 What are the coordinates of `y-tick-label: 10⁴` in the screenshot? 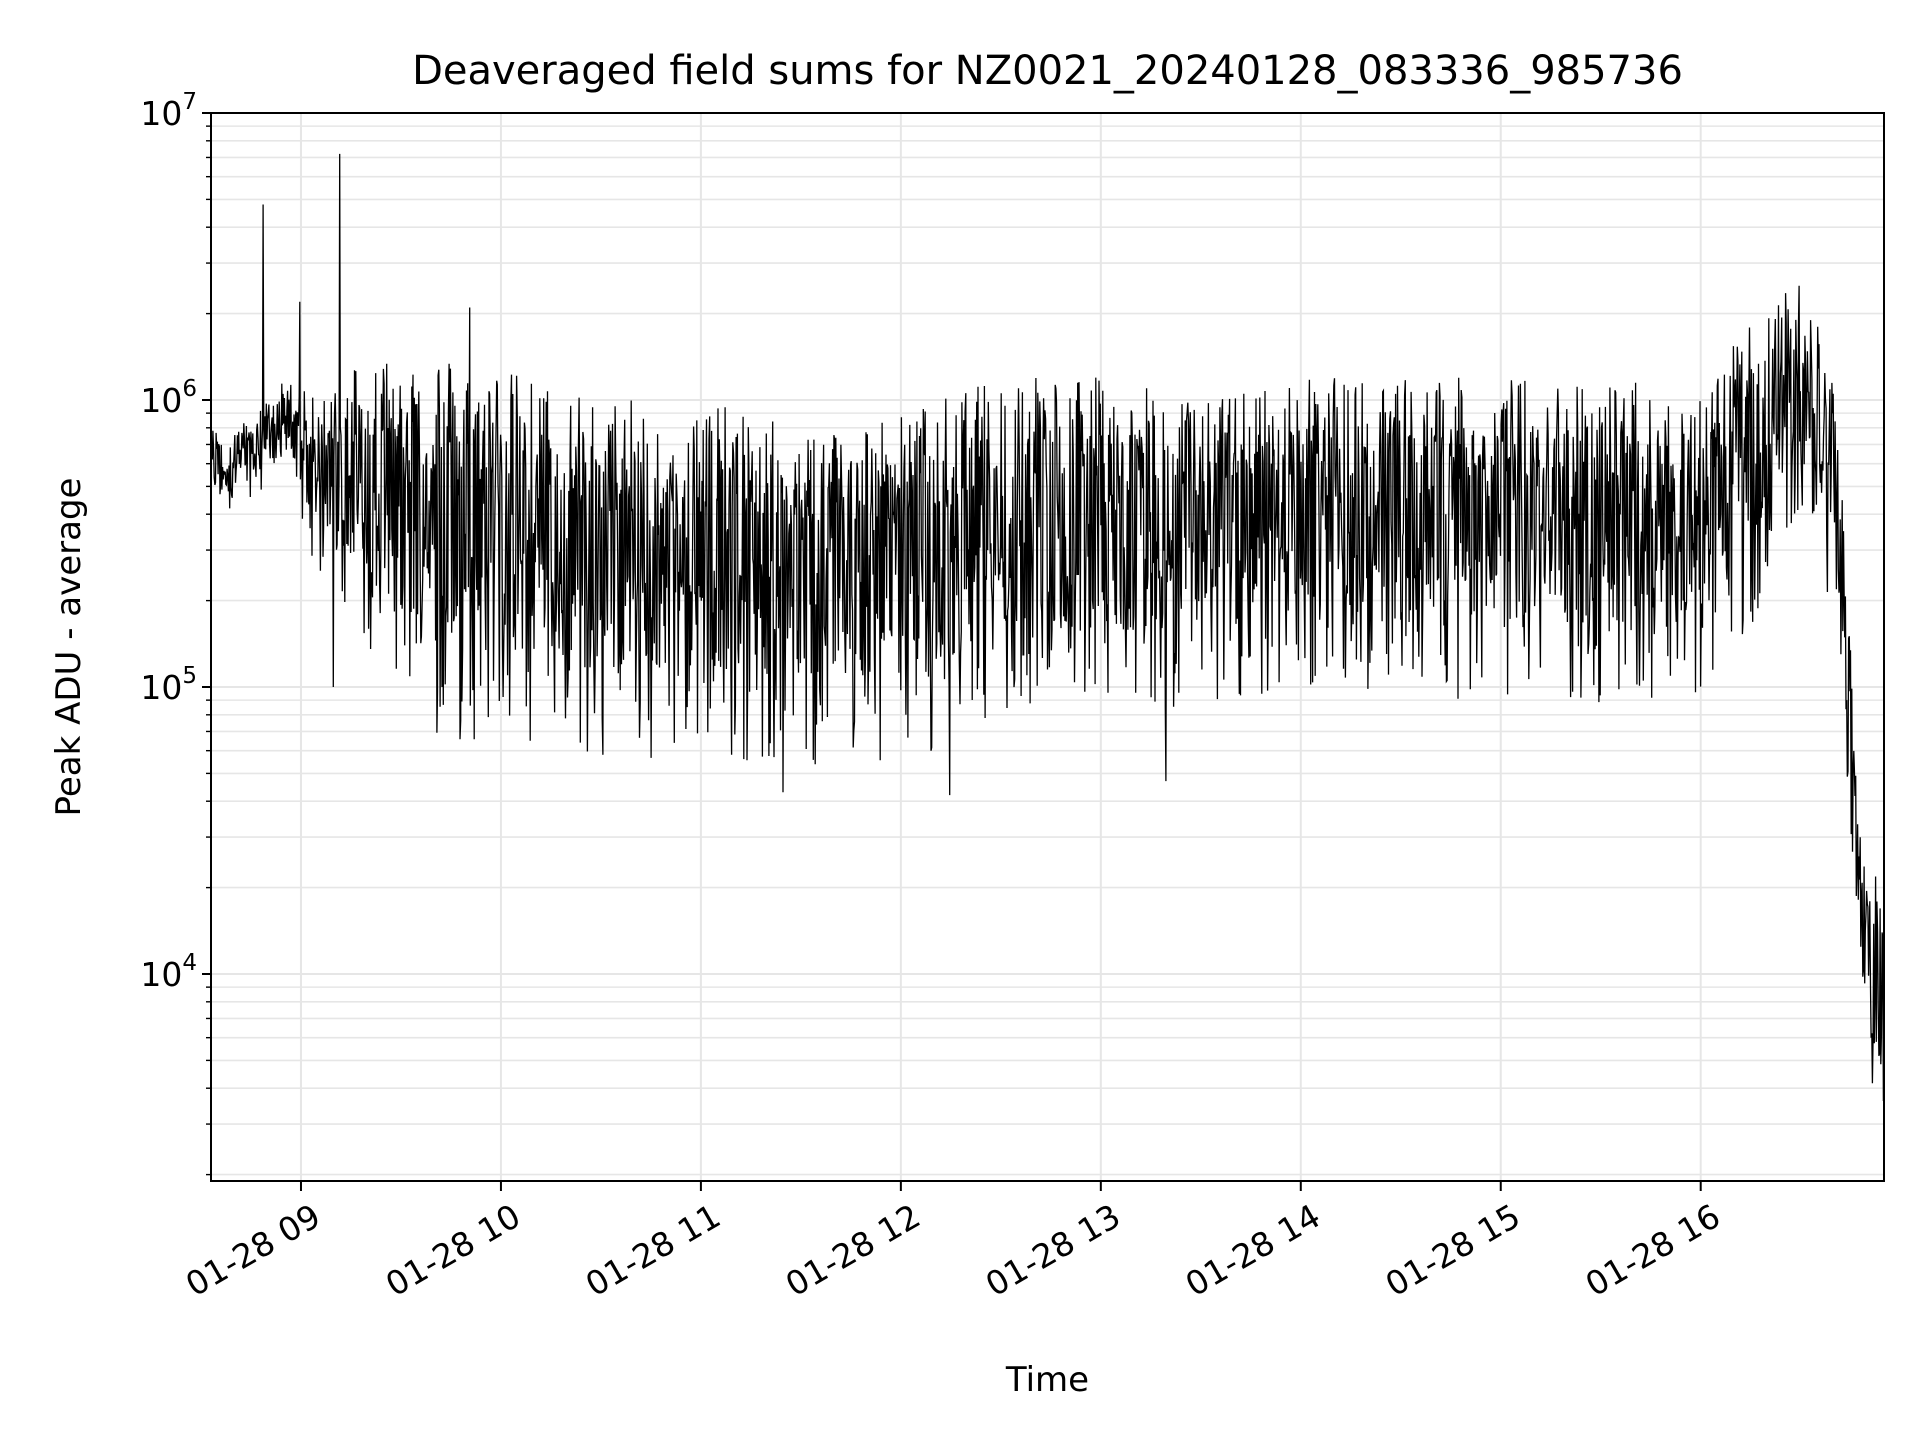 It's located at (168, 972).